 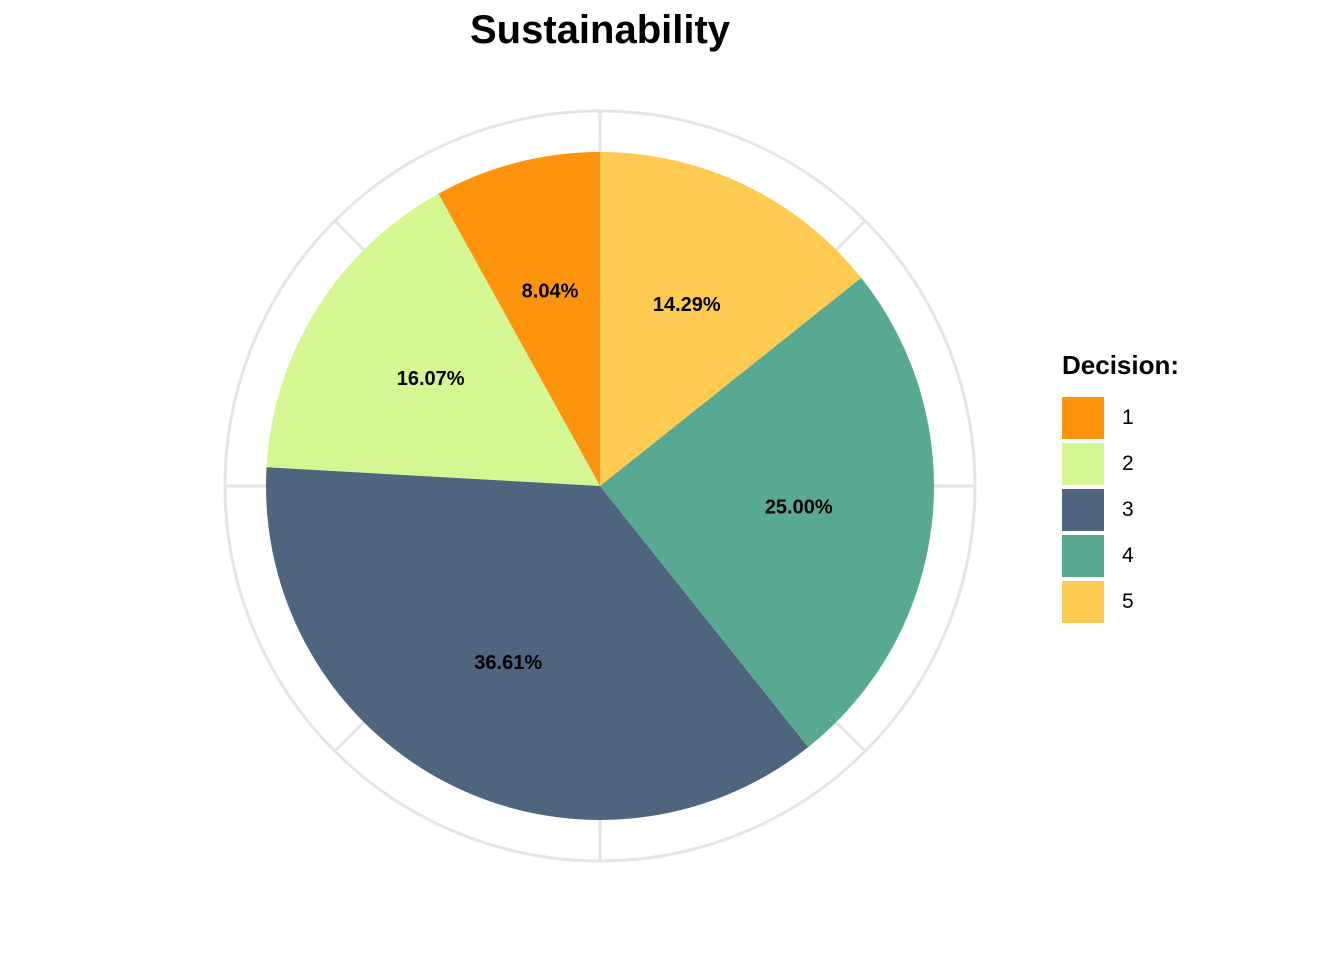 What do you see at coordinates (687, 305) in the screenshot?
I see `slice-label-5: 14.29%` at bounding box center [687, 305].